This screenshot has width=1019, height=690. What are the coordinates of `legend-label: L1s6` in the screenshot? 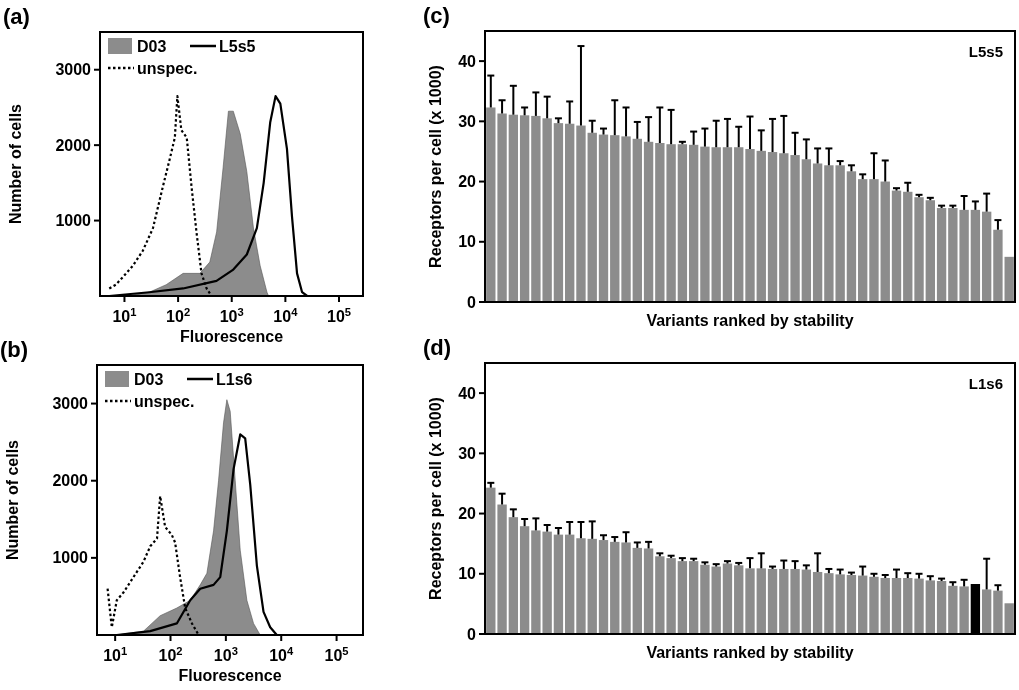 It's located at (234, 379).